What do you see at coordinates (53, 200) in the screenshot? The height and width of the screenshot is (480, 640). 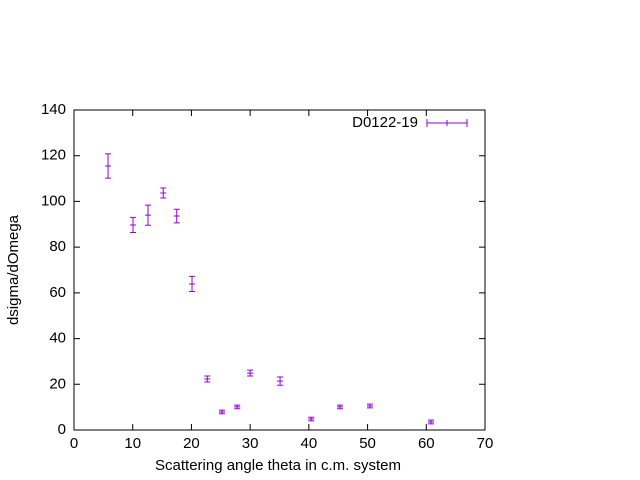 I see `y-tick-label: 100` at bounding box center [53, 200].